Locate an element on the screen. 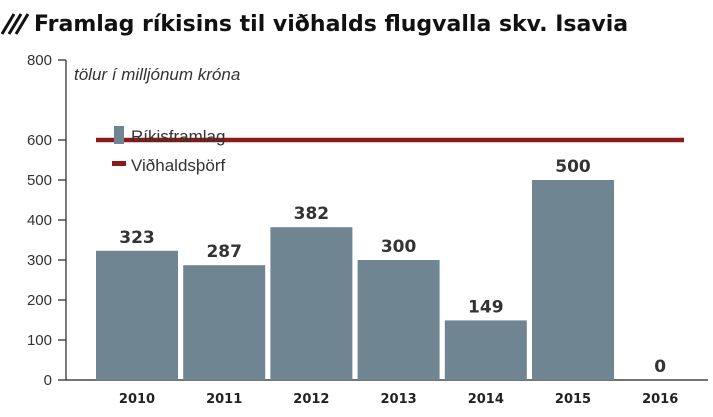 This screenshot has height=417, width=713. data-label: 500 is located at coordinates (573, 167).